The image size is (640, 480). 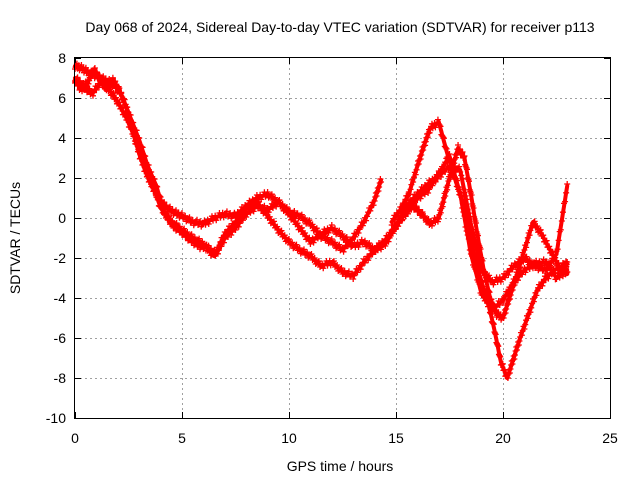 I want to click on y-tick-label: 8, so click(x=62, y=58).